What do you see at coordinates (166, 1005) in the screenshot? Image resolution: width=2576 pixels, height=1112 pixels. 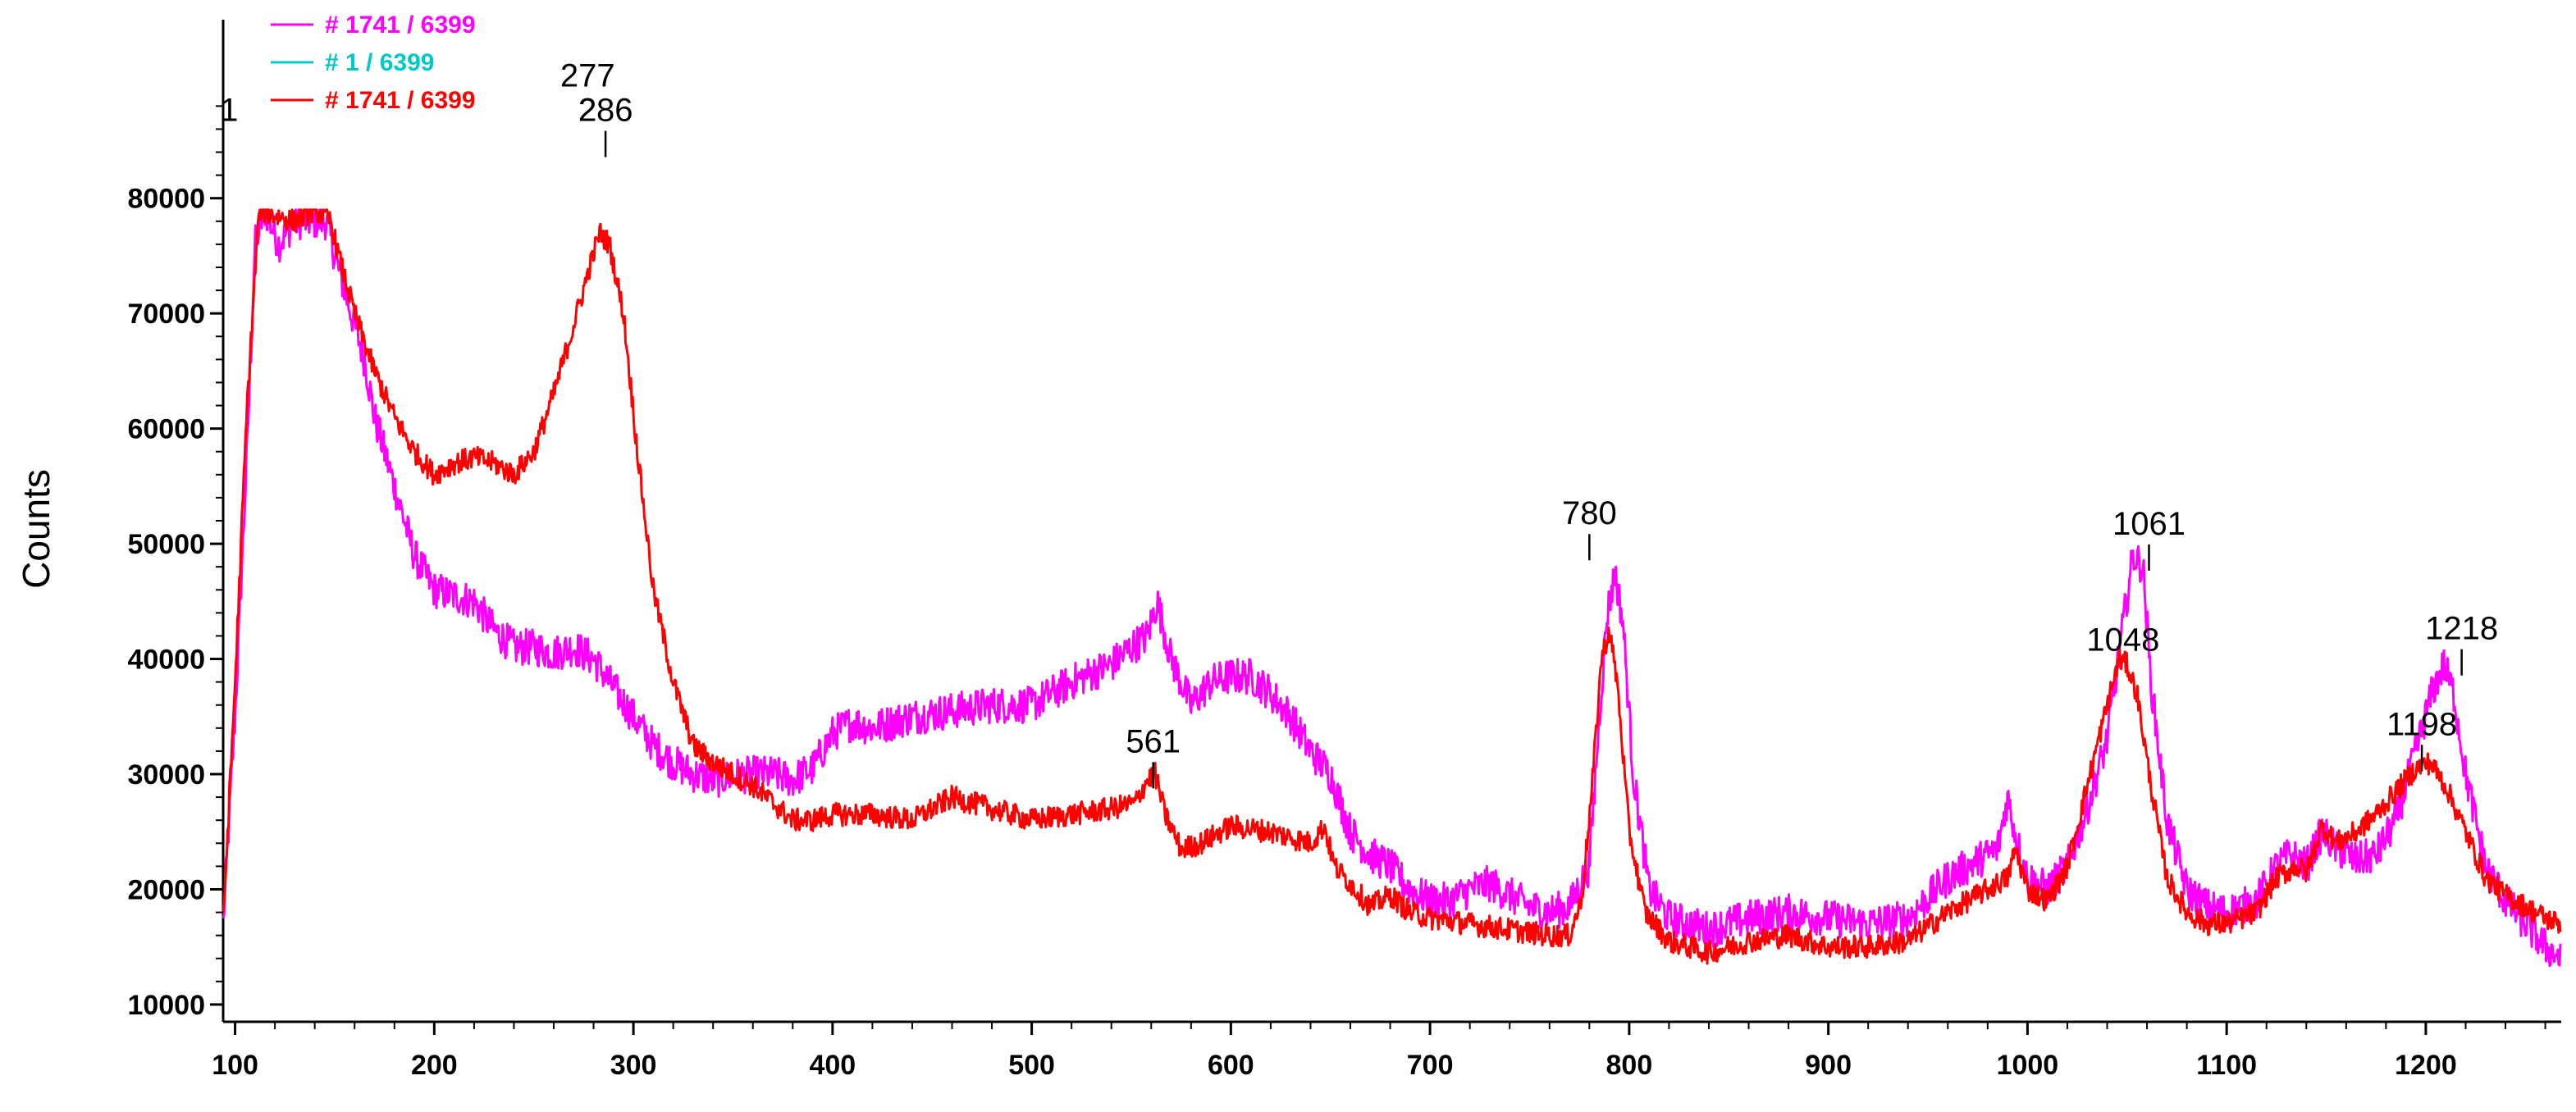 I see `y-tick-label: 10000` at bounding box center [166, 1005].